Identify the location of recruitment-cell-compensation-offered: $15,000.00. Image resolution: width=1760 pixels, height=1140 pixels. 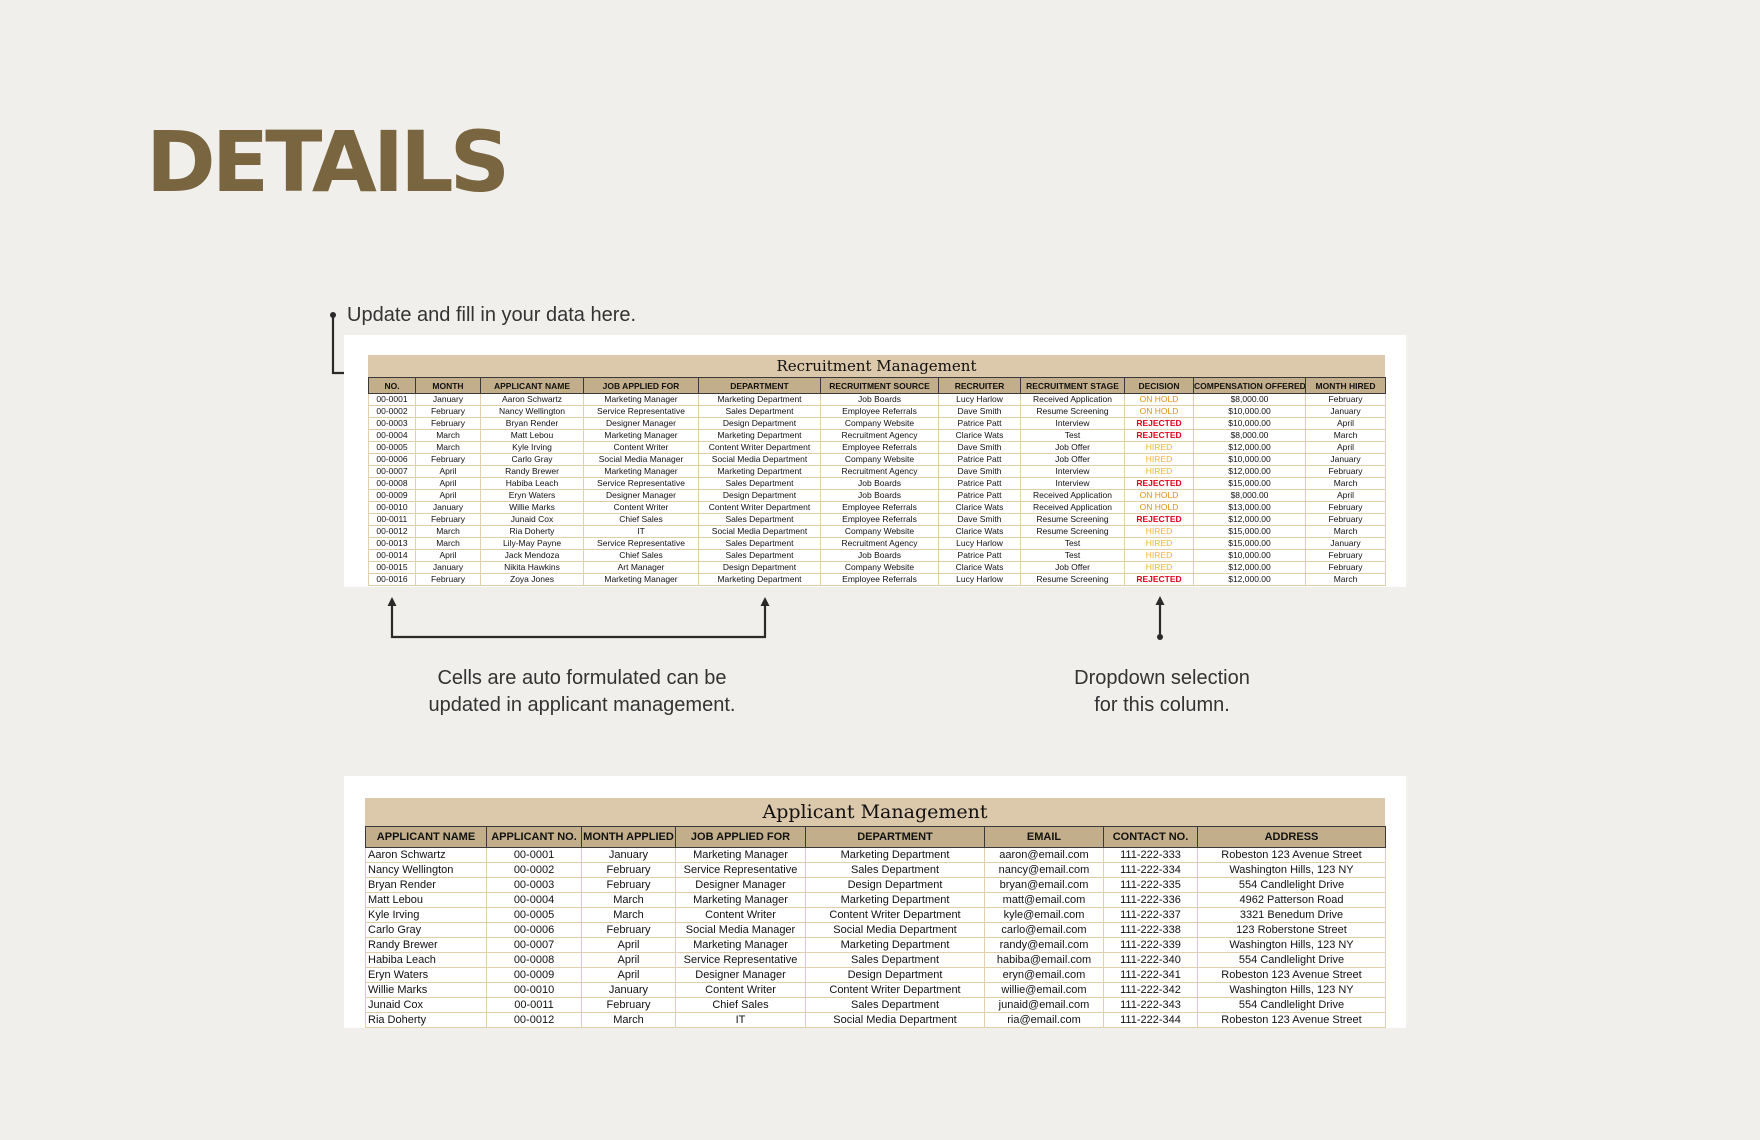
(1249, 531).